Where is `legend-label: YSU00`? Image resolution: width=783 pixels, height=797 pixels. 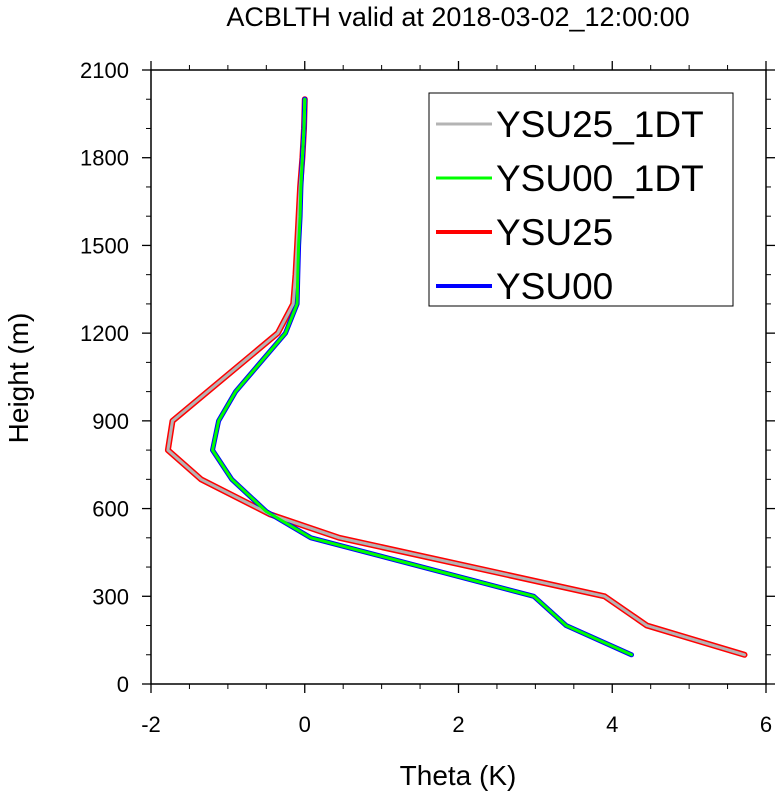 legend-label: YSU00 is located at coordinates (554, 286).